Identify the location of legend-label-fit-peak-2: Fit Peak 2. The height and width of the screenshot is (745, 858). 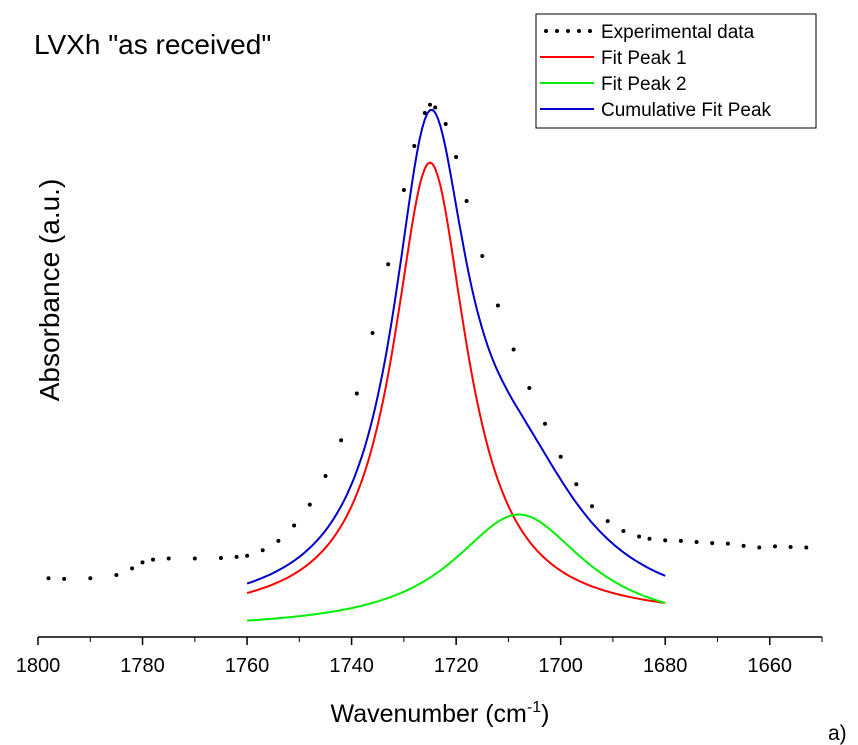
(644, 84).